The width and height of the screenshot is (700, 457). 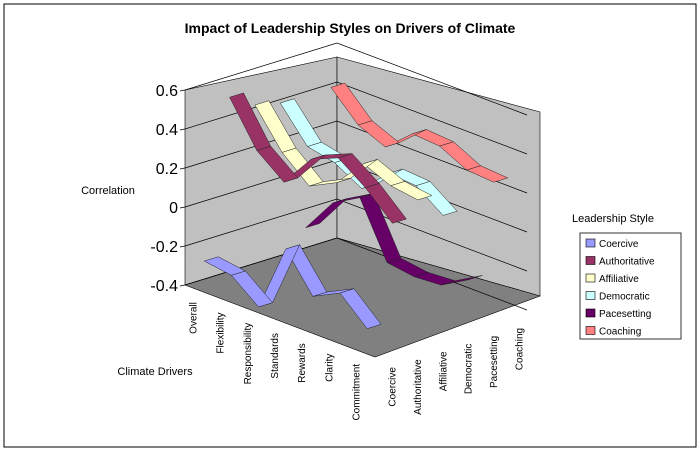 I want to click on z-axis-label: Correlation, so click(x=108, y=191).